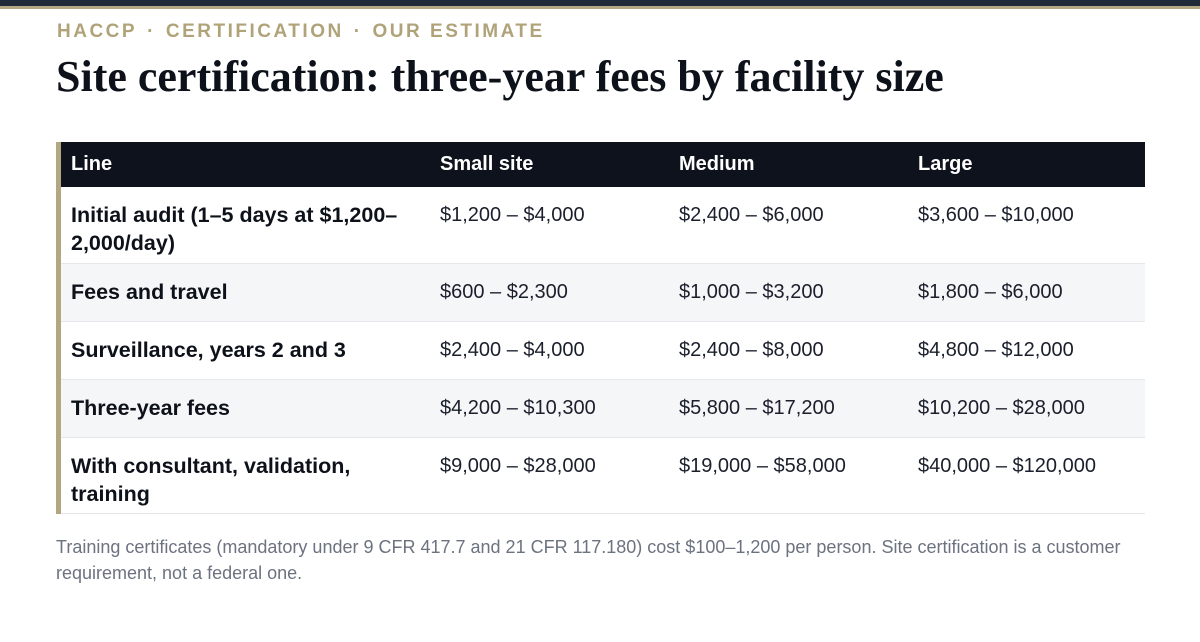 The height and width of the screenshot is (642, 1200). What do you see at coordinates (996, 349) in the screenshot?
I see `cell-large: $4,800 – $12,000` at bounding box center [996, 349].